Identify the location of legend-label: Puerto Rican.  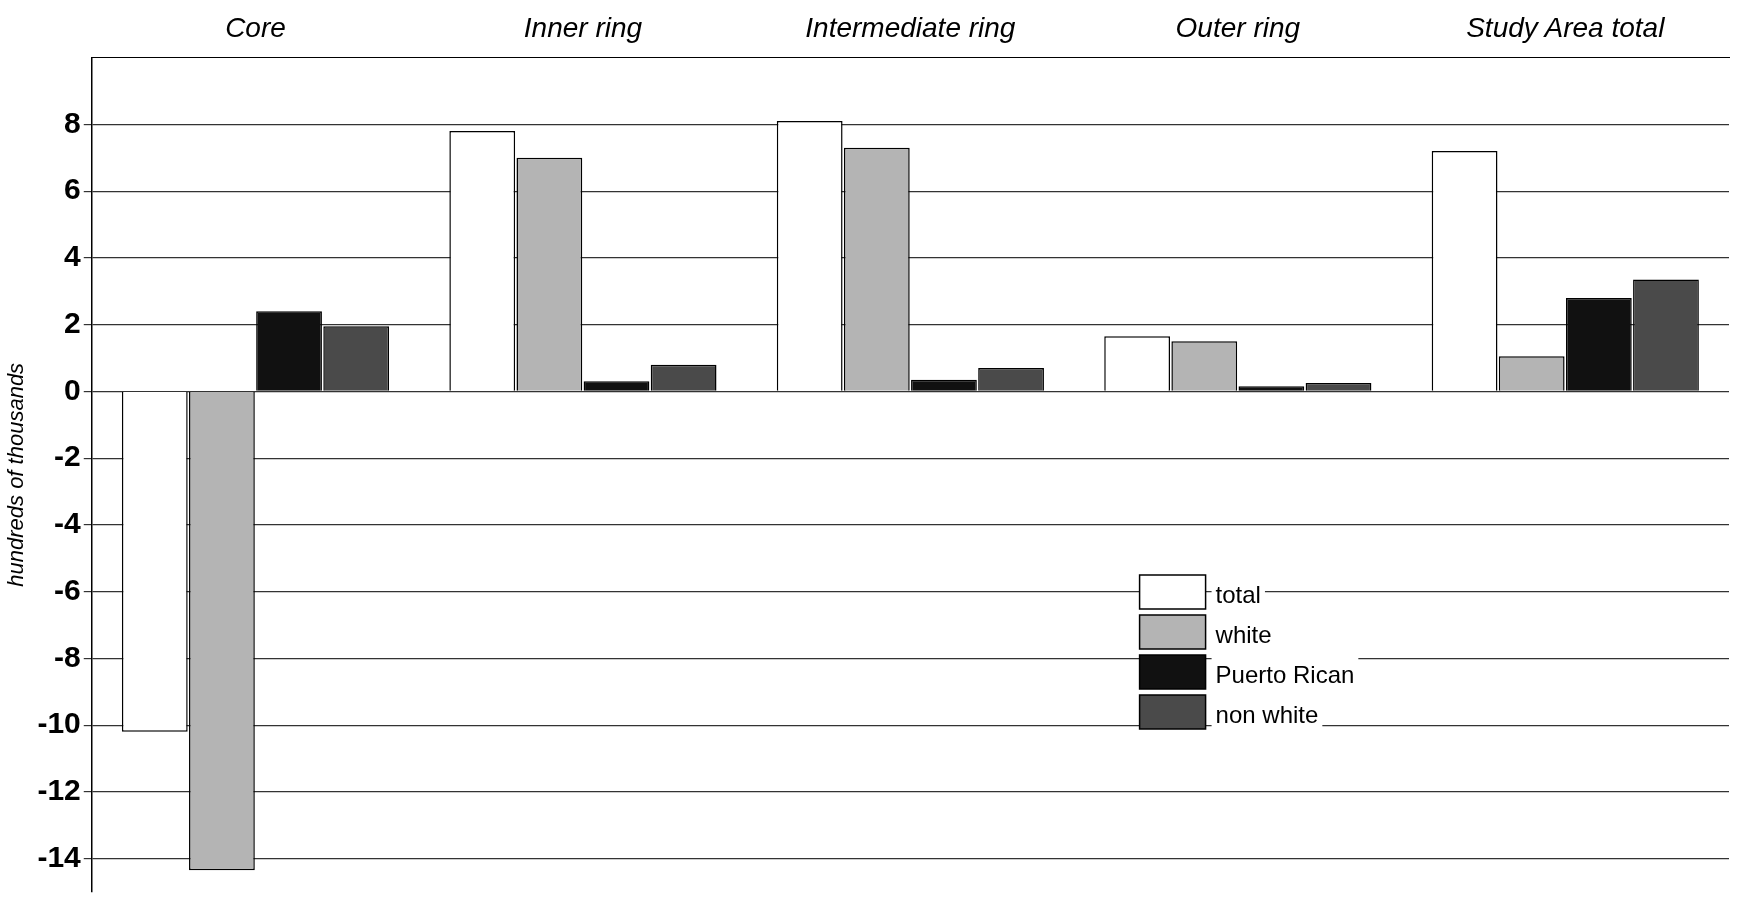
(1285, 674).